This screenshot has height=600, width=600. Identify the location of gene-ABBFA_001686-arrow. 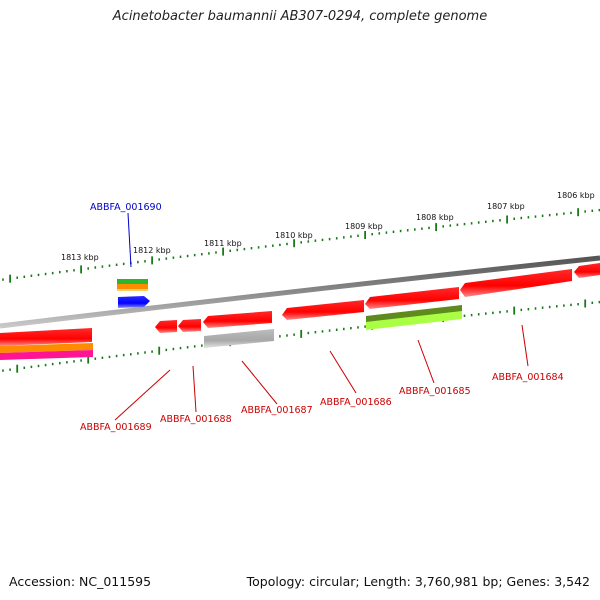
(323, 310).